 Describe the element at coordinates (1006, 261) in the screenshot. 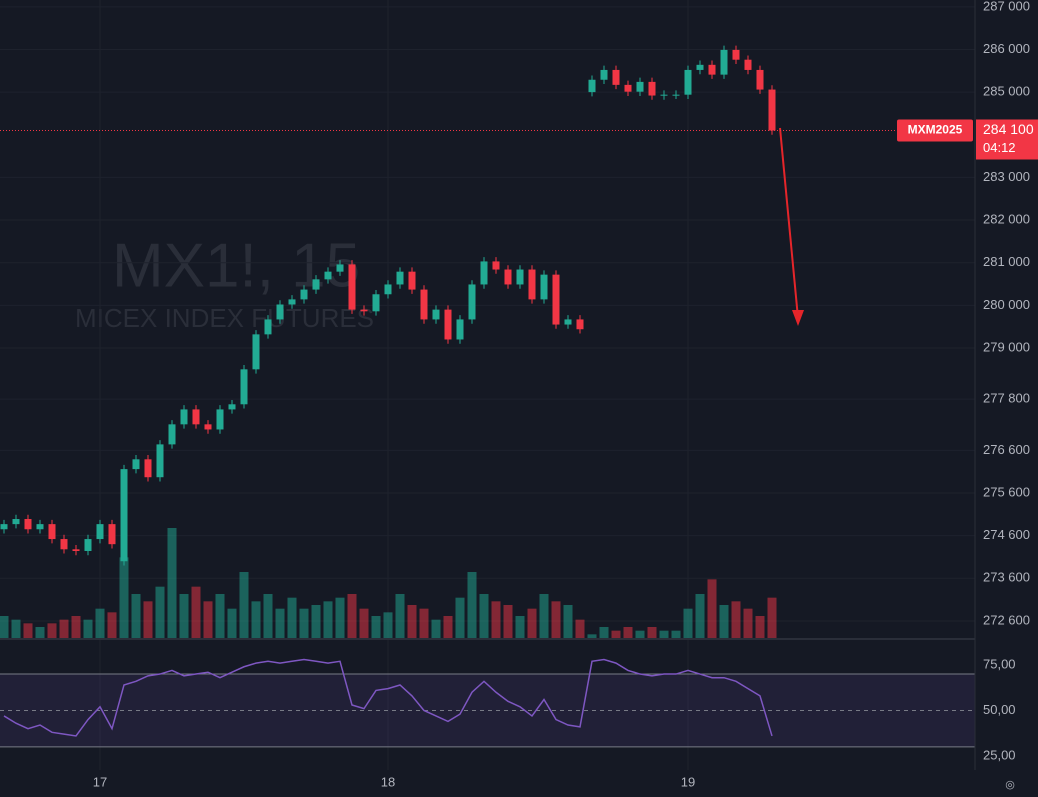

I see `y-tick-label: 281 000` at that location.